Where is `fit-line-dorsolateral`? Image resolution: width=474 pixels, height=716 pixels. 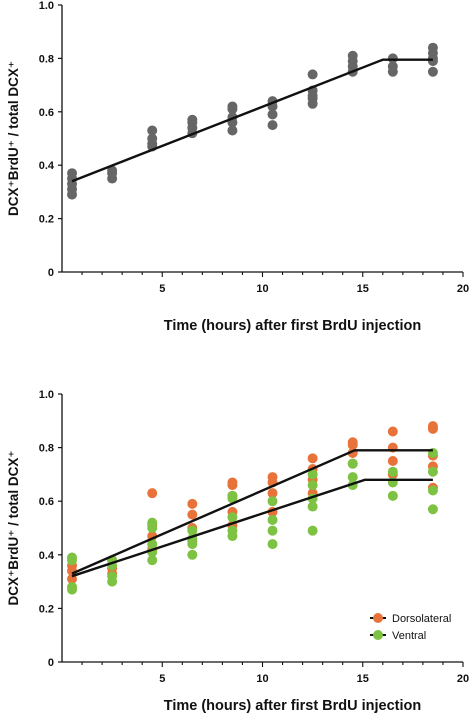 fit-line-dorsolateral is located at coordinates (252, 512).